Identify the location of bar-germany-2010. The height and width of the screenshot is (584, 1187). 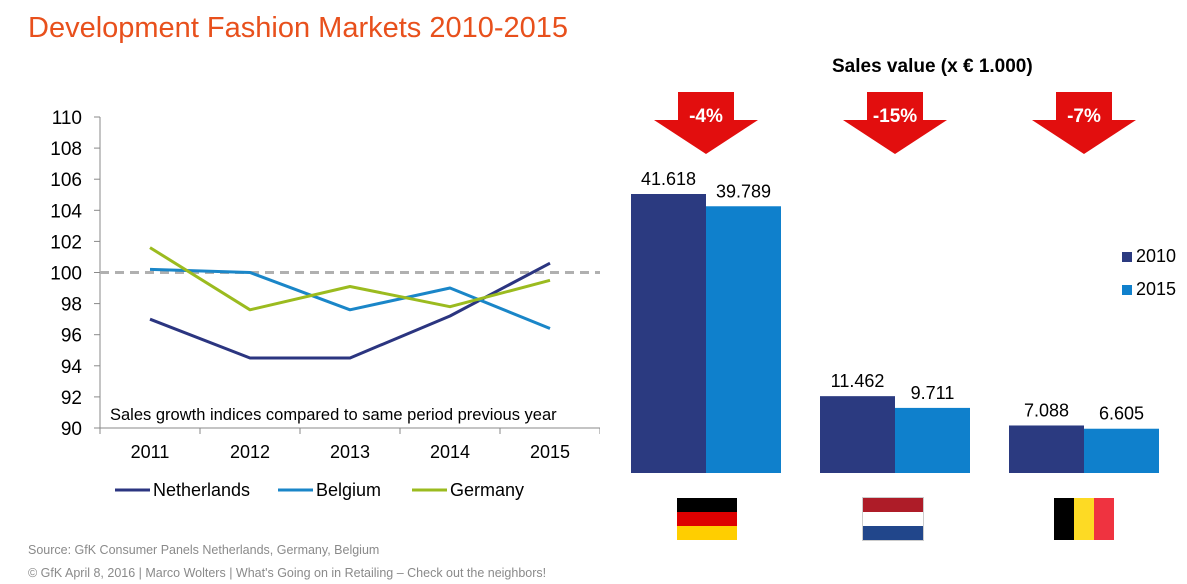
(668, 333).